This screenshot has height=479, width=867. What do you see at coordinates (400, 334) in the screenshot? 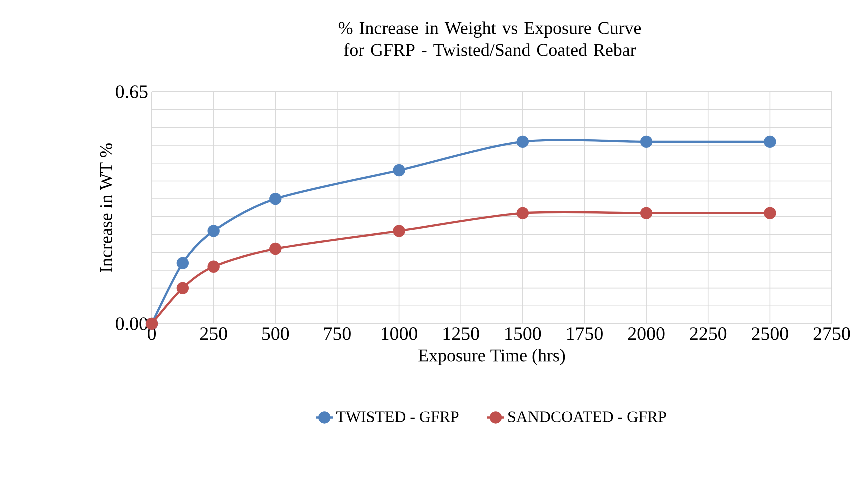
I see `x-tick-label: 1000` at bounding box center [400, 334].